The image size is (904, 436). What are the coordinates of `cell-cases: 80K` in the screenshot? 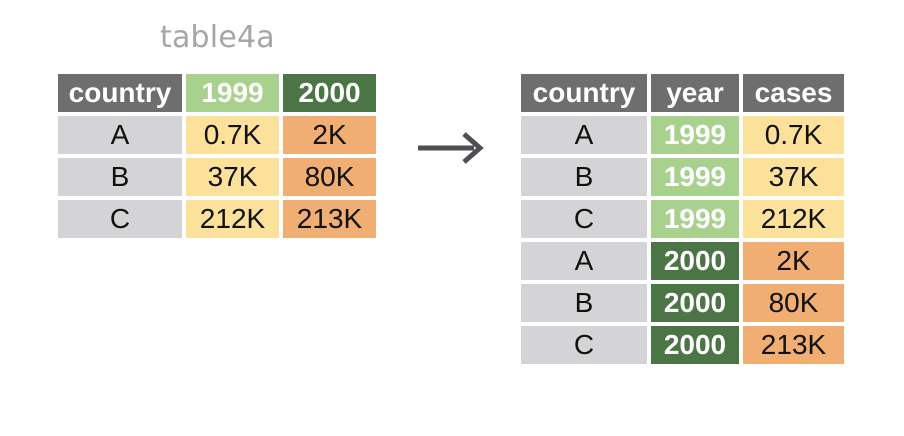 It's located at (793, 303).